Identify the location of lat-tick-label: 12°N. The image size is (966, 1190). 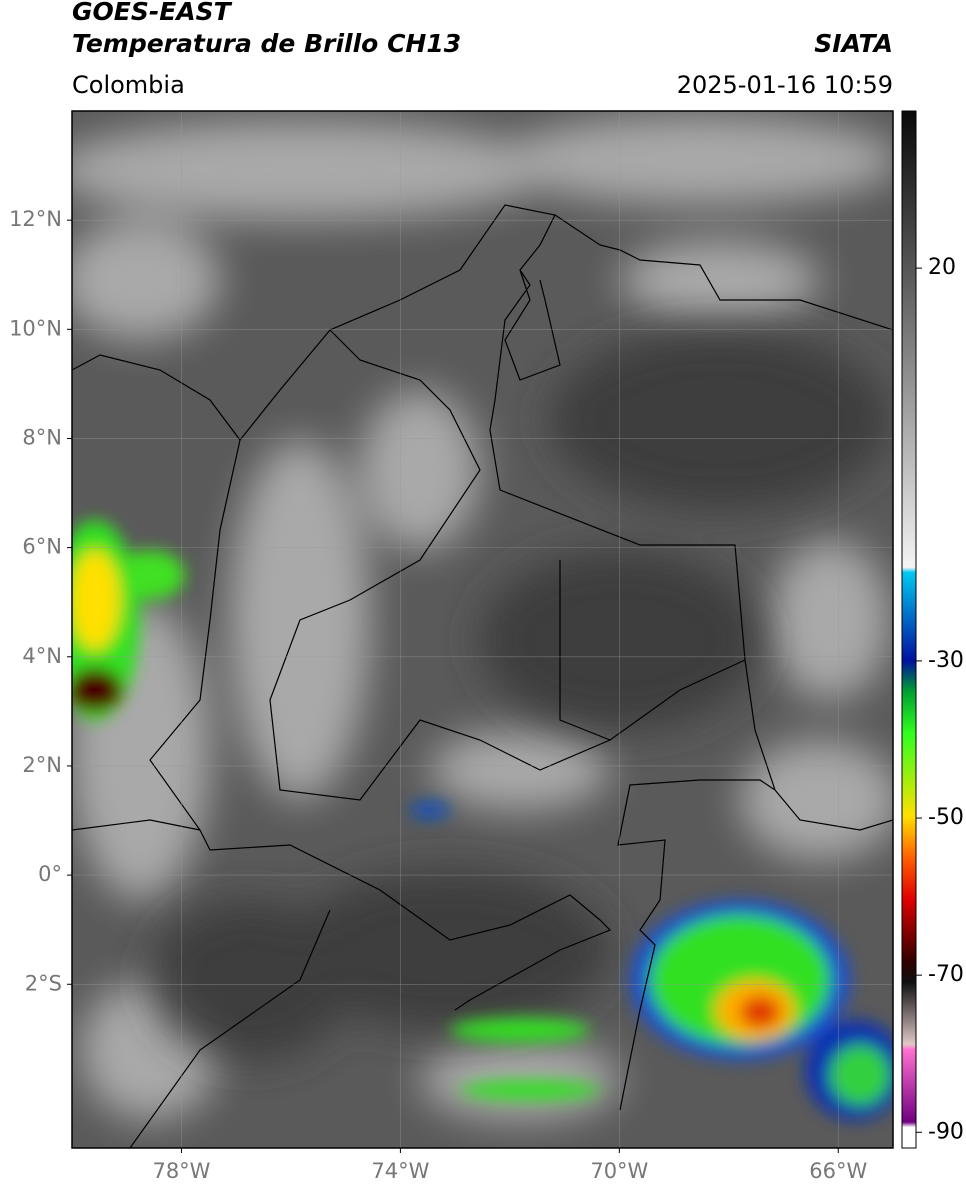
(35, 219).